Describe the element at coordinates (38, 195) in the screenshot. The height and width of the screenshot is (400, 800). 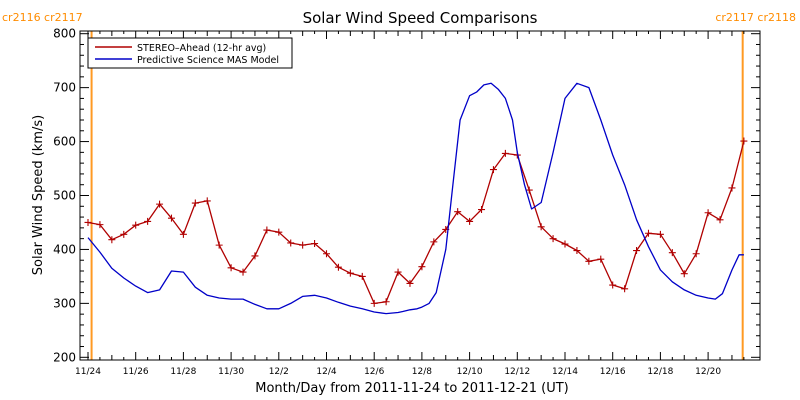
I see `y-axis-label: Solar Wind Speed (km/s)` at that location.